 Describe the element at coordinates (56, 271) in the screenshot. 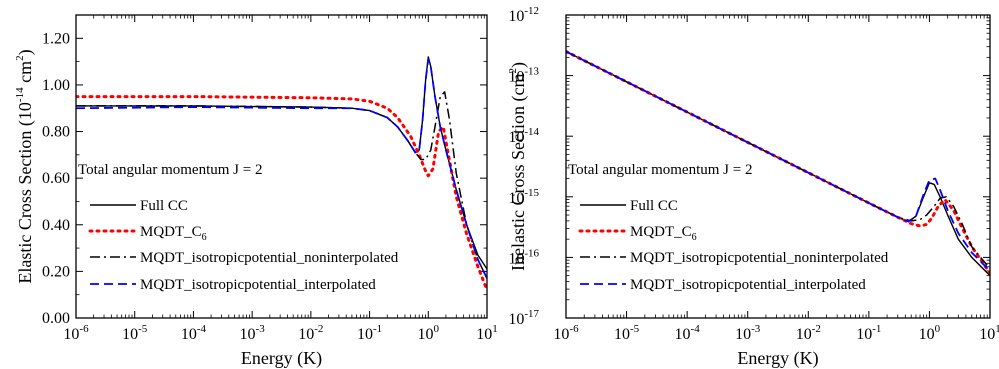

I see `y-tick-label: 0.20` at that location.